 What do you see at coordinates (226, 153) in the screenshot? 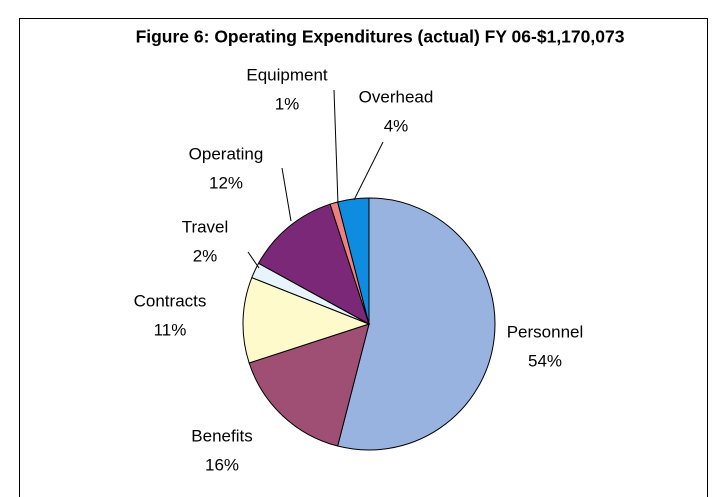
I see `slice-label: Operating` at bounding box center [226, 153].